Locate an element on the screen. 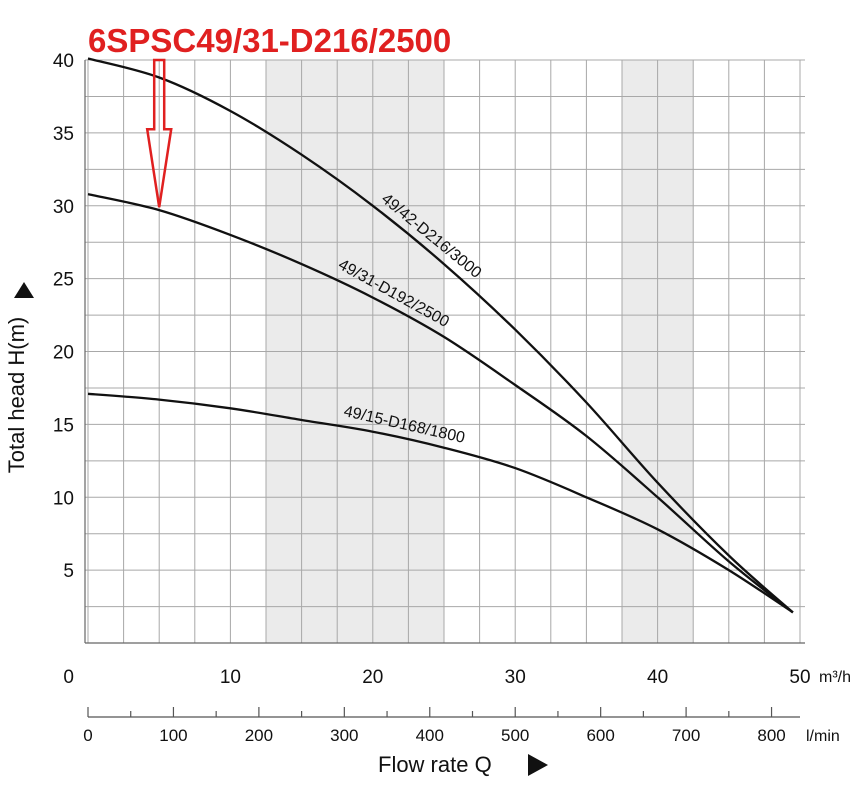 The image size is (867, 800). y-tick-label: 15 is located at coordinates (63, 425).